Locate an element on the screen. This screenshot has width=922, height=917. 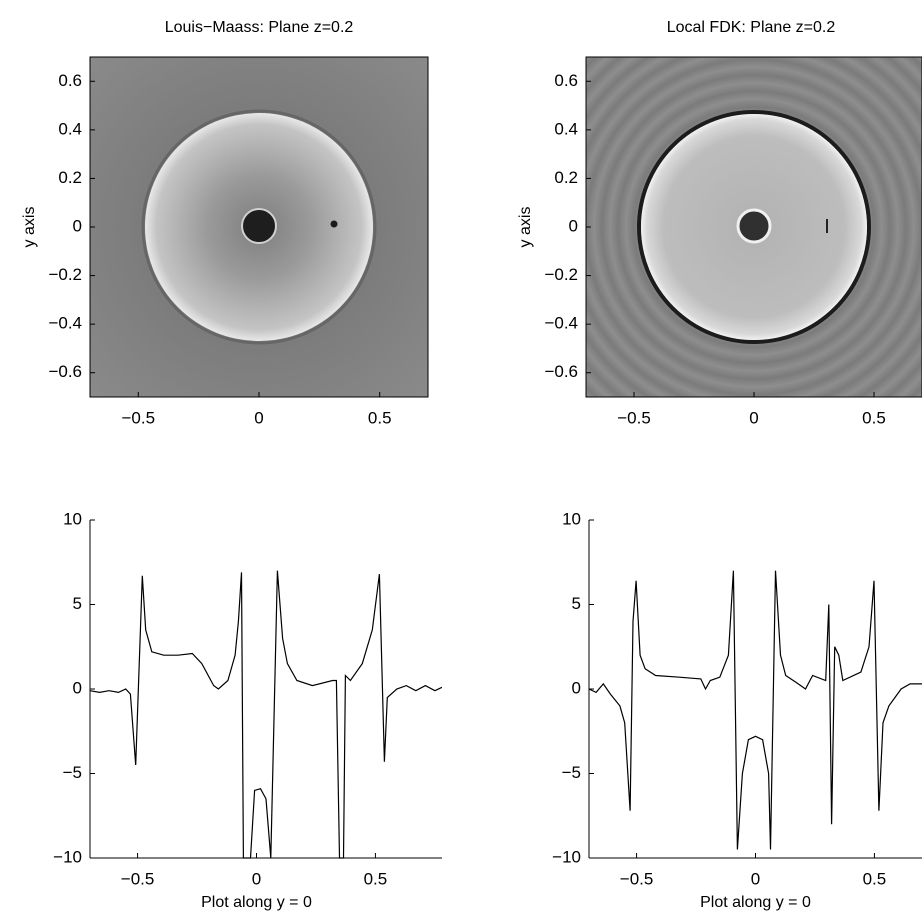
small-object is located at coordinates (334, 224).